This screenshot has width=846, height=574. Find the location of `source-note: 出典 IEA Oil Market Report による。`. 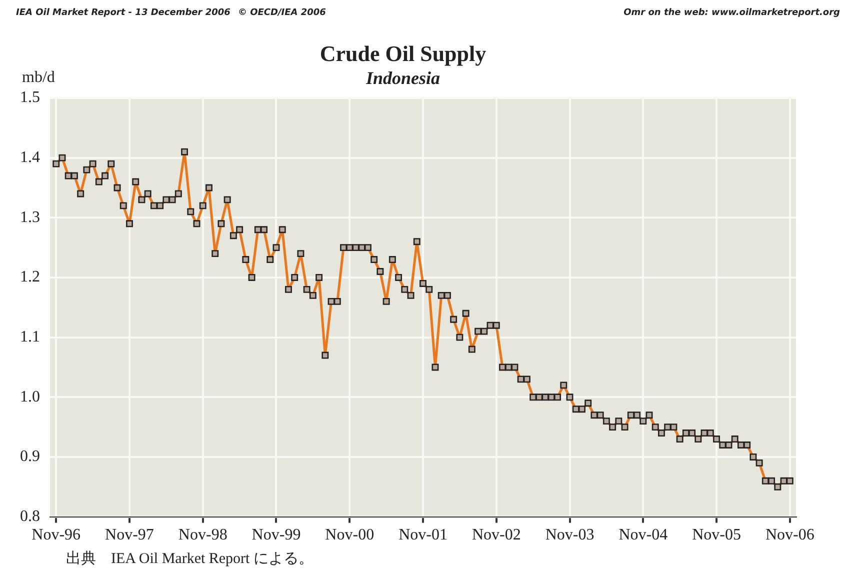

source-note: 出典 IEA Oil Market Report による。 is located at coordinates (190, 559).